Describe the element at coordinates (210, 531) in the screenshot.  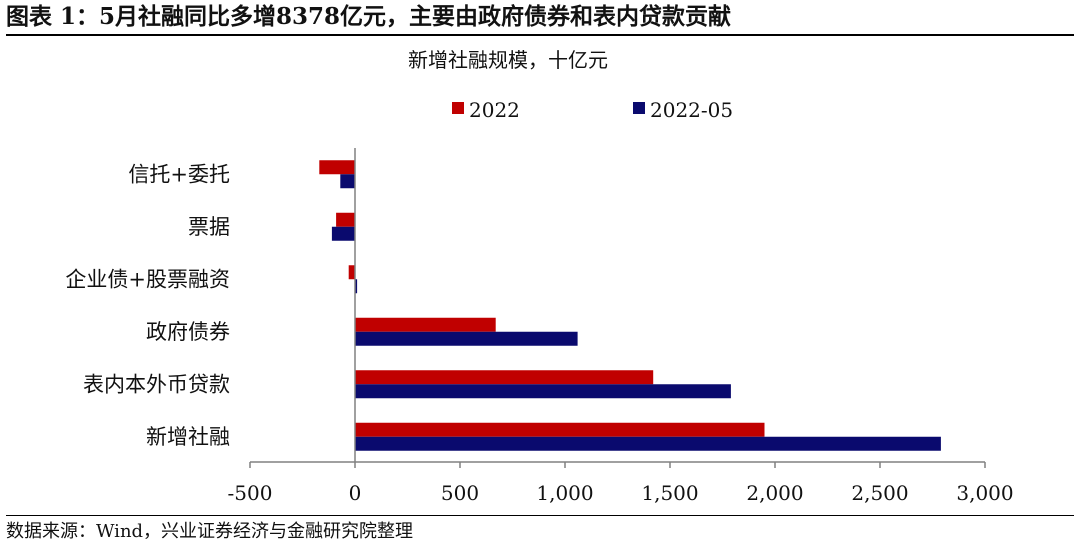
I see `source-note: 数据来源：Wind，兴业证券经济与金融研究院整理` at that location.